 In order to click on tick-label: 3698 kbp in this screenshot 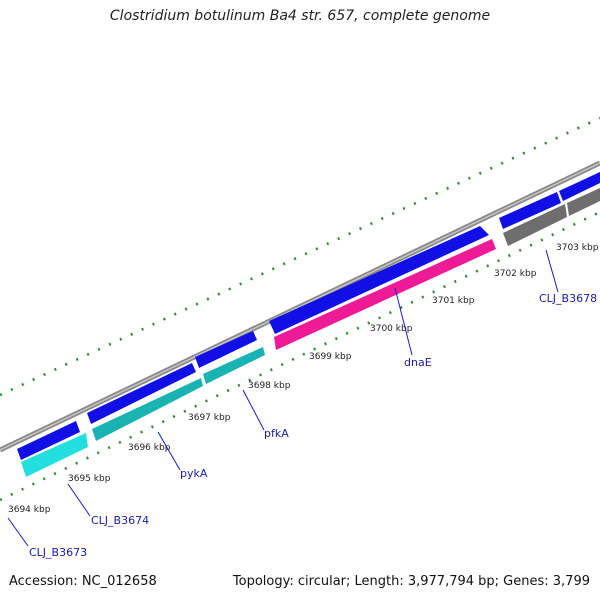, I will do `click(269, 386)`.